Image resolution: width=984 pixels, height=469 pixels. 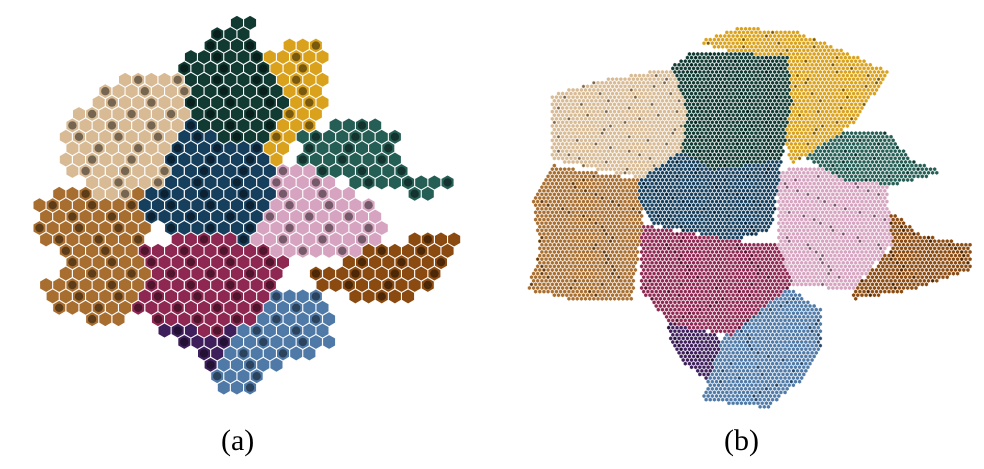 What do you see at coordinates (835, 228) in the screenshot?
I see `cluster-pink` at bounding box center [835, 228].